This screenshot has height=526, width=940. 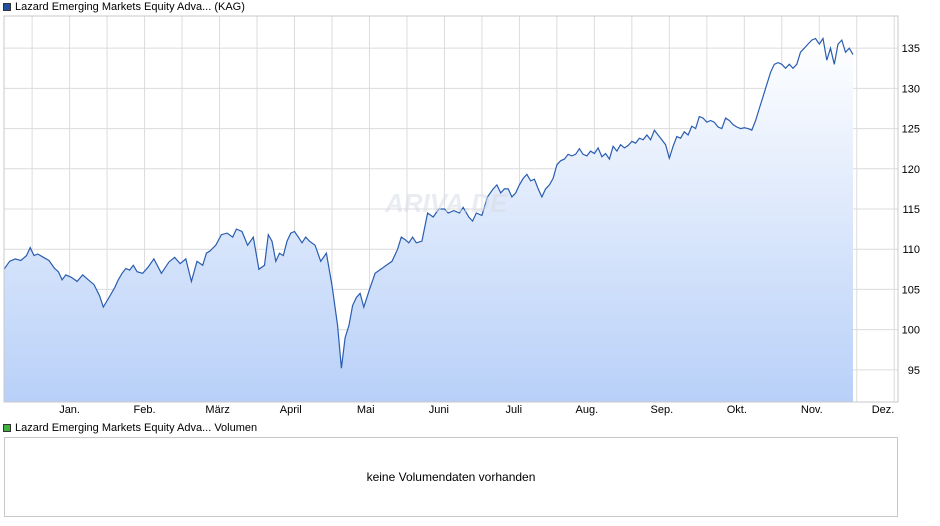 What do you see at coordinates (911, 290) in the screenshot?
I see `y-tick-label: 105` at bounding box center [911, 290].